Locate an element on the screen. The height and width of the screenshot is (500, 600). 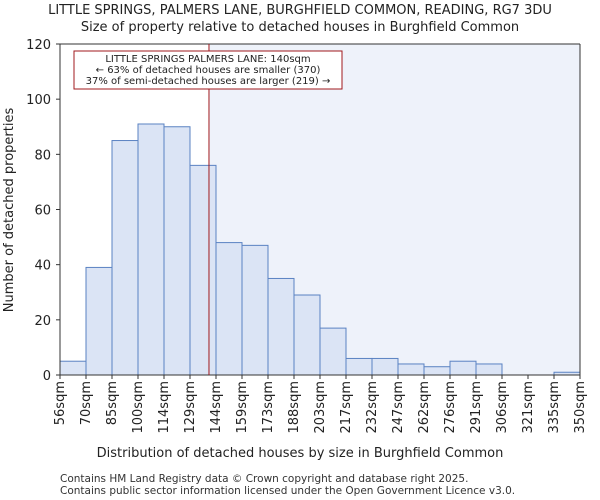
x-tick-label: 291sqm is located at coordinates (476, 407).